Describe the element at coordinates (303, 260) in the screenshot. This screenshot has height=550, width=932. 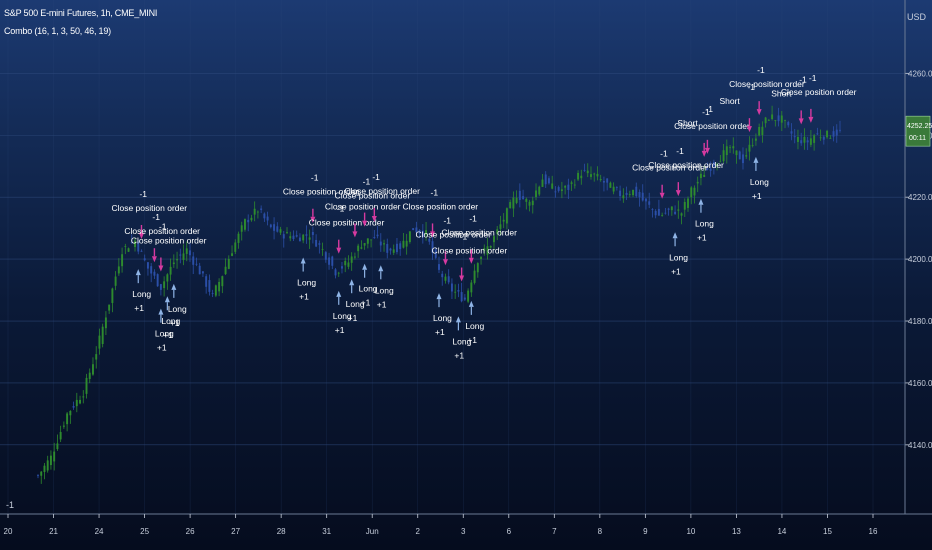
I see `entry-arrow-icon` at that location.